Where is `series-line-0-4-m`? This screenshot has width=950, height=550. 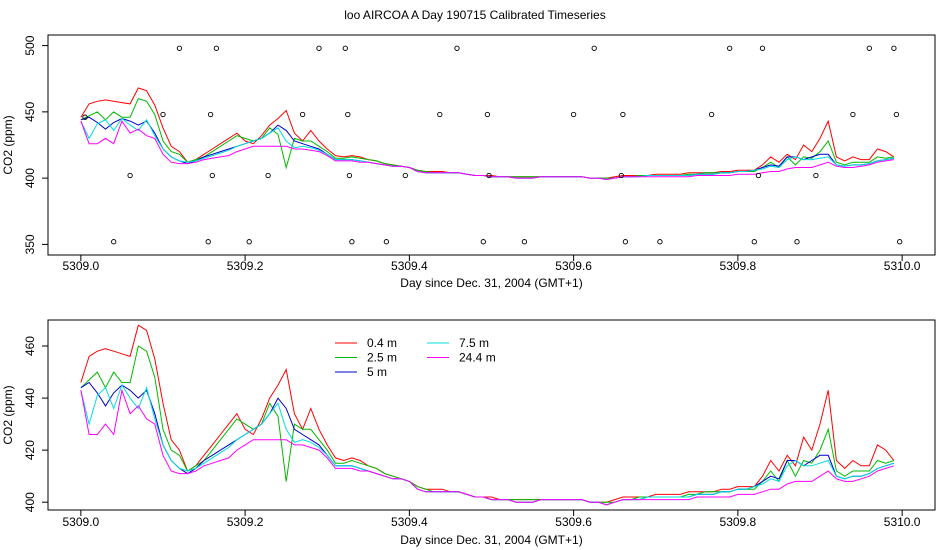 series-line-0-4-m is located at coordinates (487, 133).